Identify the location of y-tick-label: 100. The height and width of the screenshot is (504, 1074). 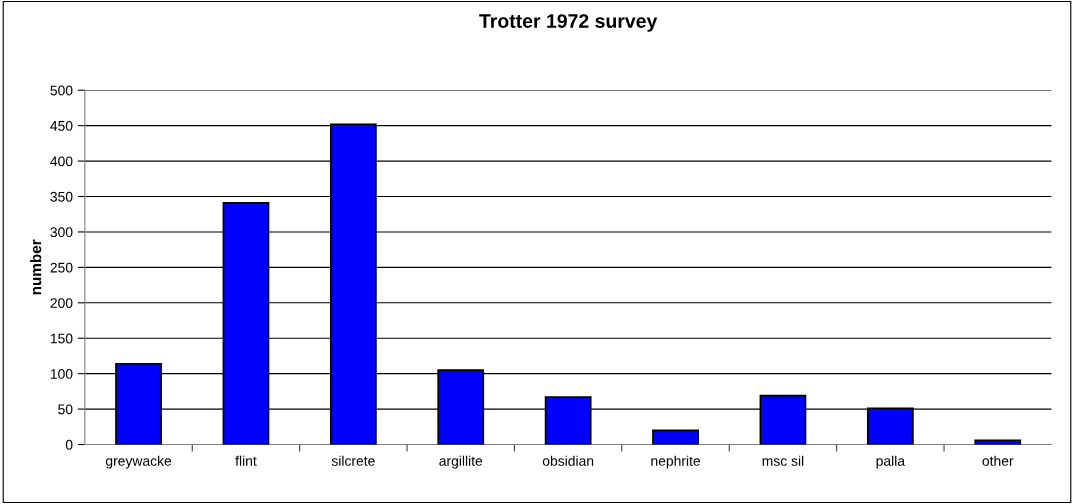
(61, 374).